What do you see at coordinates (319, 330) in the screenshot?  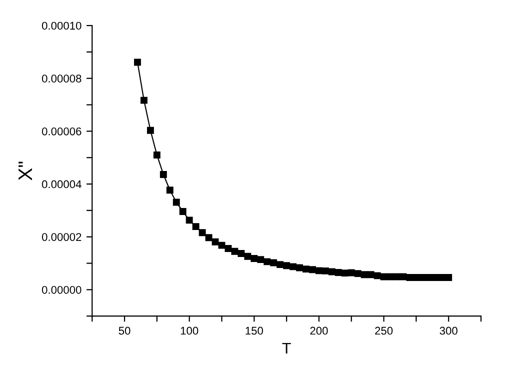 I see `x-tick-label: 200` at bounding box center [319, 330].